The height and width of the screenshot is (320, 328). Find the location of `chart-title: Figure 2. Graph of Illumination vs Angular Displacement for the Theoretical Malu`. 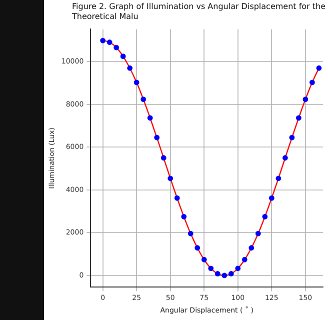

chart-title: Figure 2. Graph of Illumination vs Angular Displacement for the Theoretical Malu is located at coordinates (199, 11).